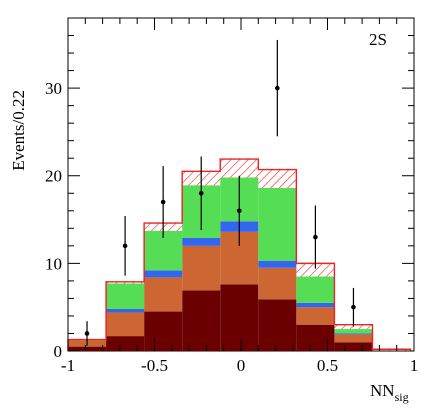 The width and height of the screenshot is (436, 418). I want to click on x-axis-label: NNsig, so click(389, 392).